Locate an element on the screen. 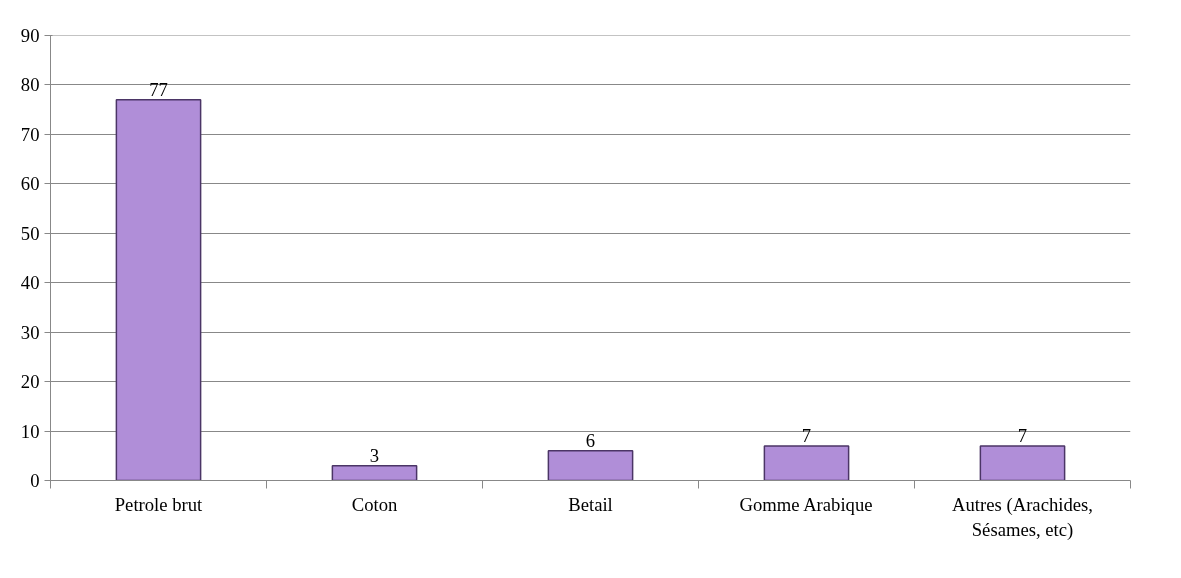  y-tick-label: 30 is located at coordinates (30, 332).